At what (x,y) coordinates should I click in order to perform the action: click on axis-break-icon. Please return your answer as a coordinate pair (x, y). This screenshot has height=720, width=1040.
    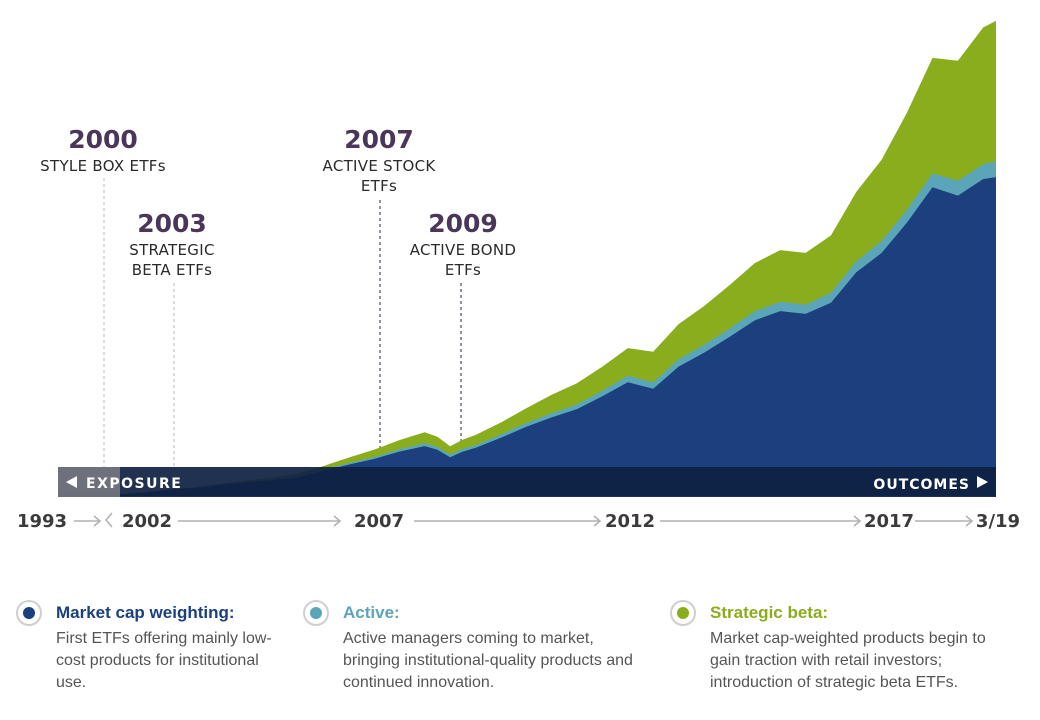
    Looking at the image, I should click on (109, 520).